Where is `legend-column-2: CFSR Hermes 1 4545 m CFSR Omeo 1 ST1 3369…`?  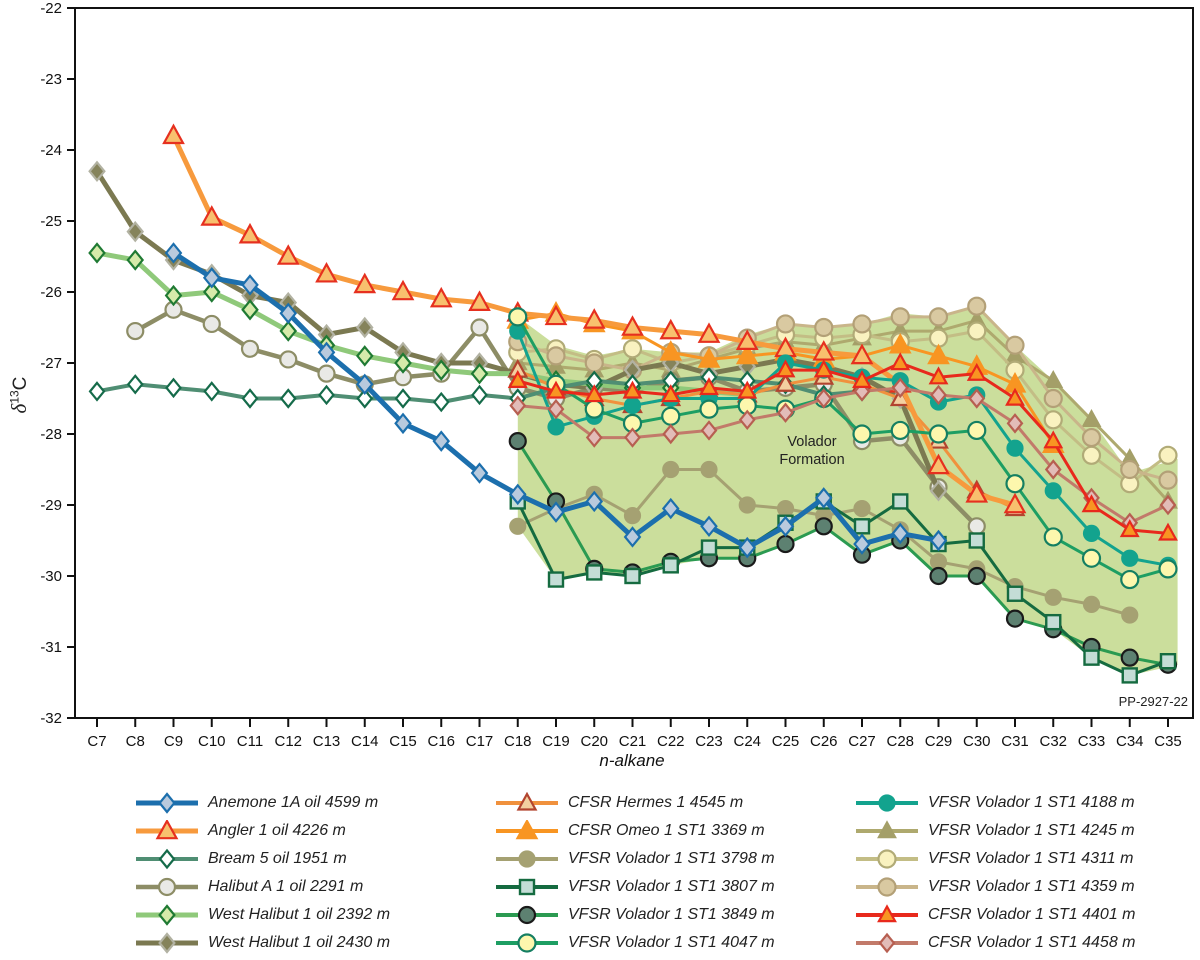
legend-column-2: CFSR Hermes 1 4545 m CFSR Omeo 1 ST1 3369… is located at coordinates (635, 873).